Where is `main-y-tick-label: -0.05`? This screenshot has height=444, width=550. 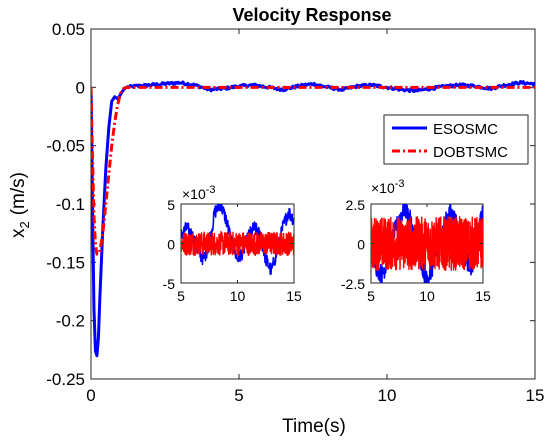 main-y-tick-label: -0.05 is located at coordinates (65, 146).